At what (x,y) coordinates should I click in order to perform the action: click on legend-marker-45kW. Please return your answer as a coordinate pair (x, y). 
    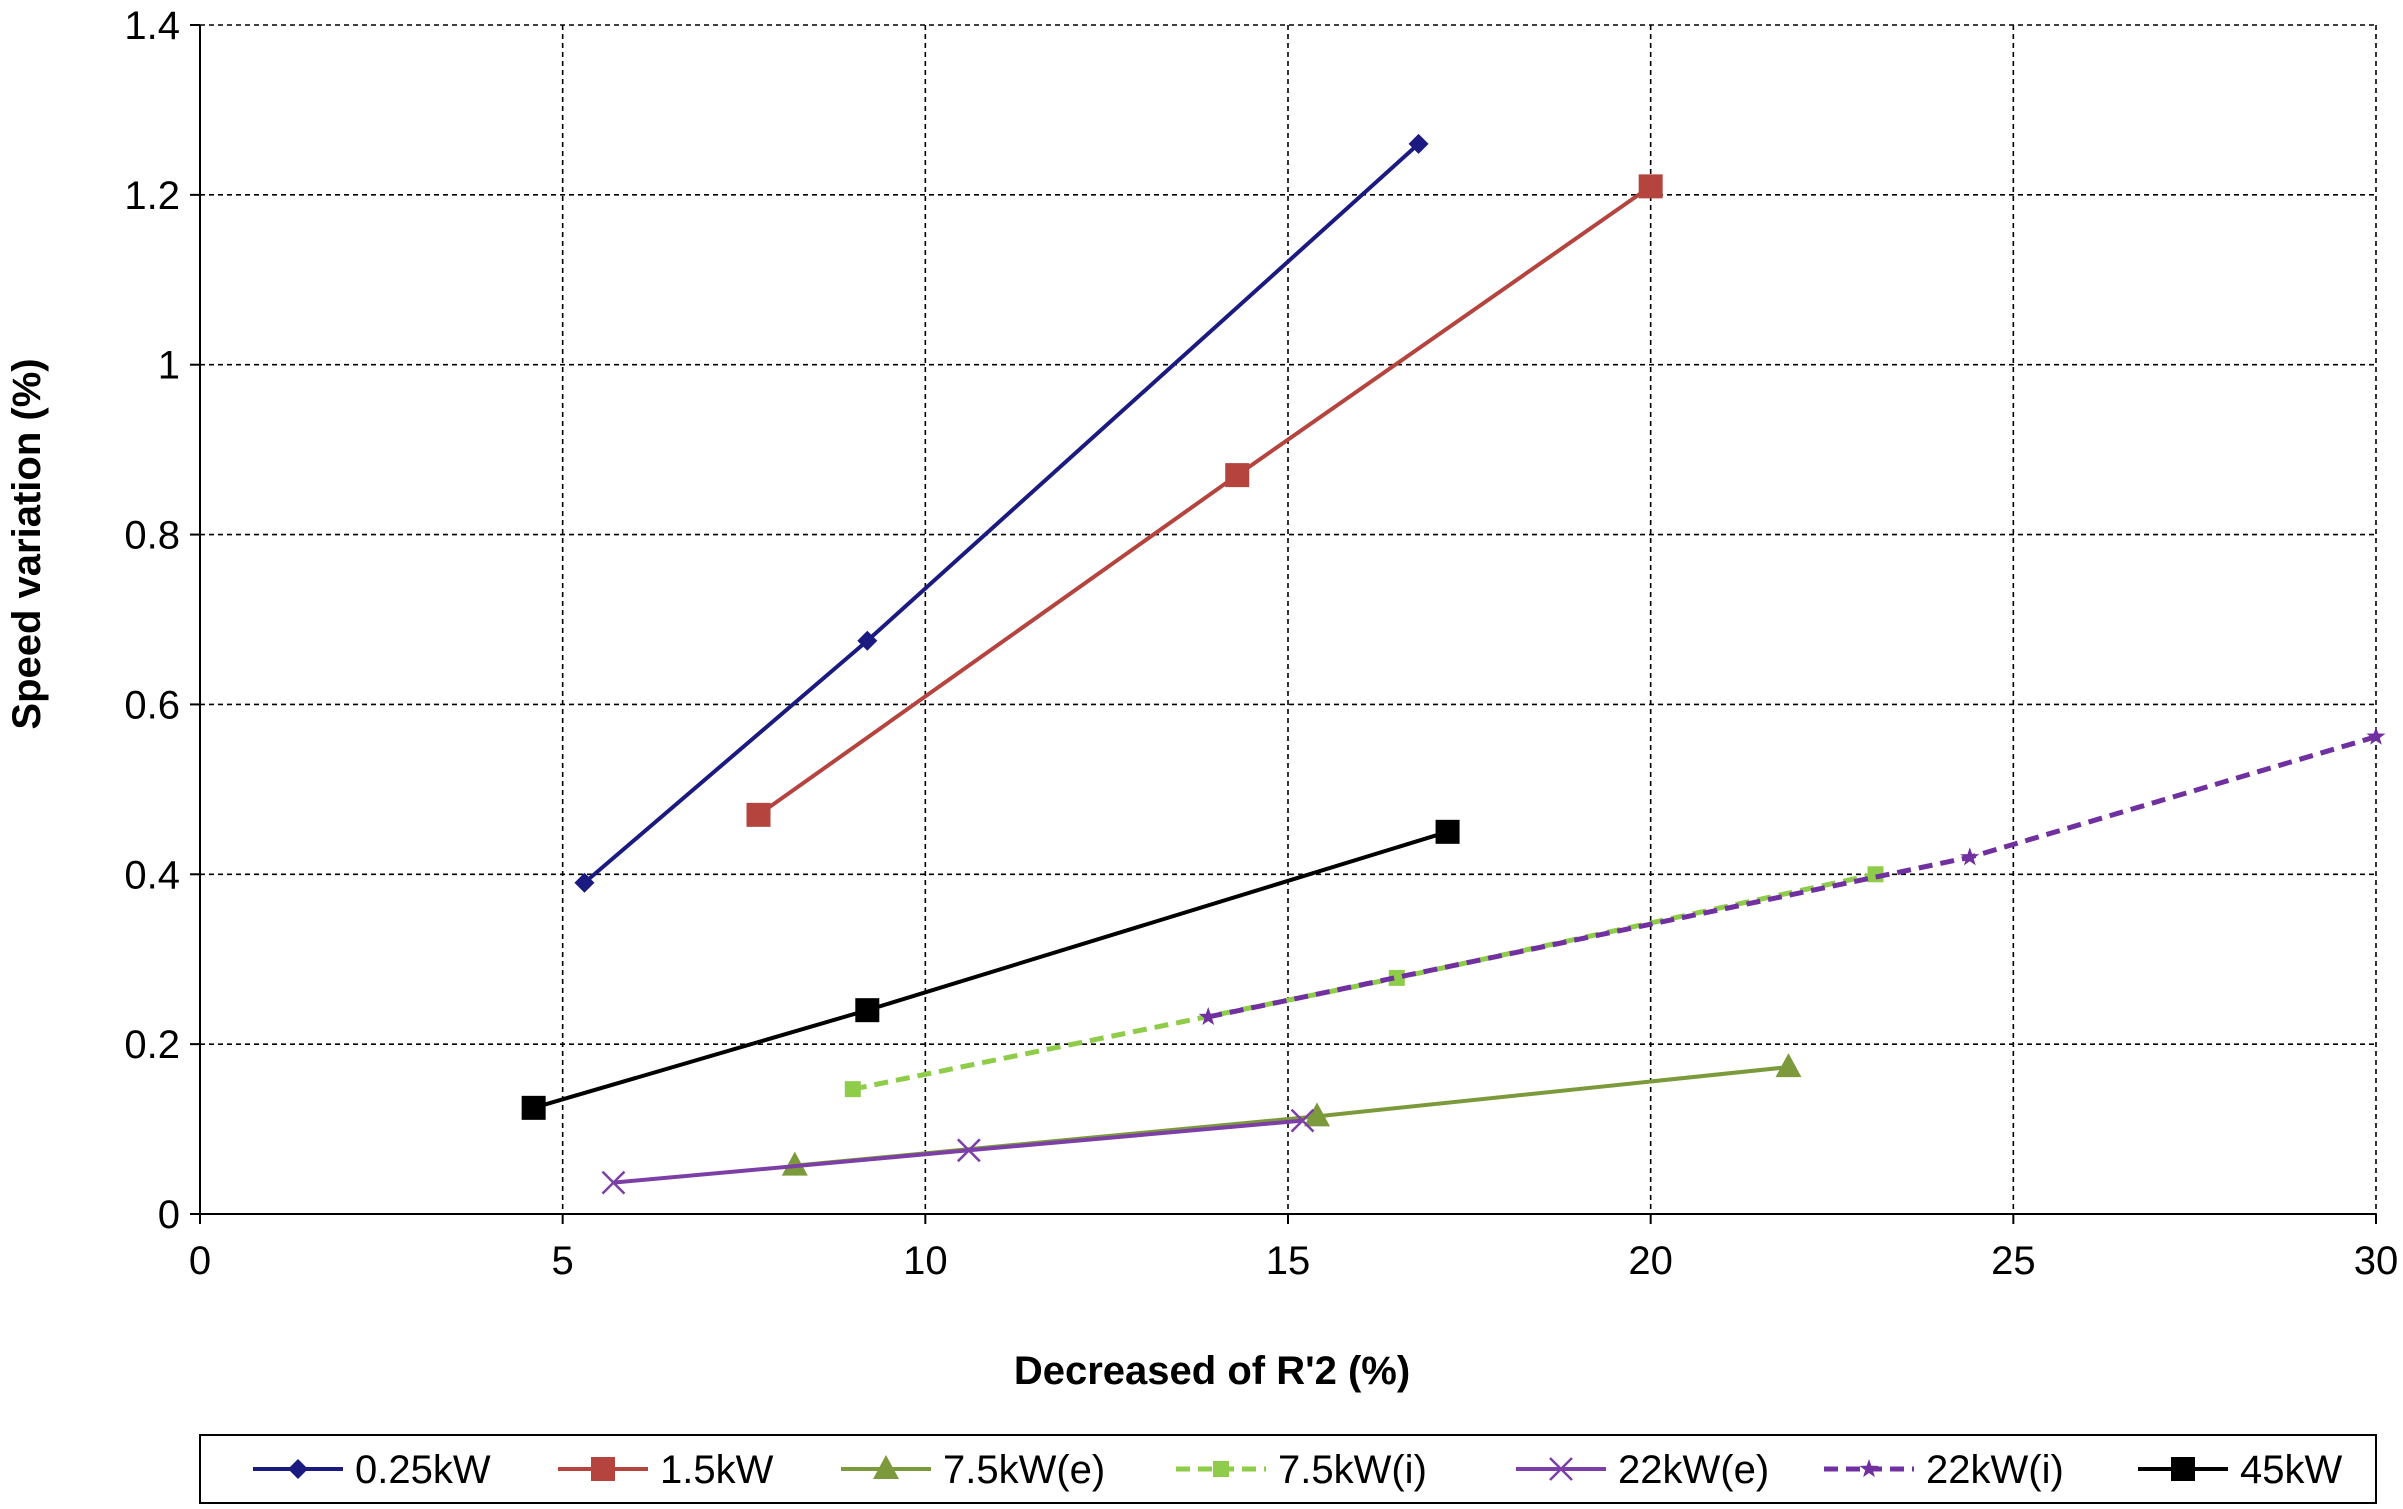
    Looking at the image, I should click on (2183, 1469).